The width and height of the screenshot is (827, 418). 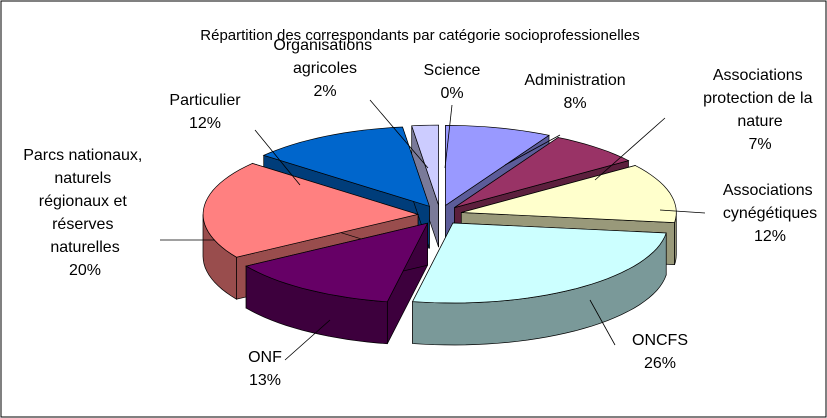 What do you see at coordinates (770, 202) in the screenshot?
I see `slice-label: Associations cynégétiques` at bounding box center [770, 202].